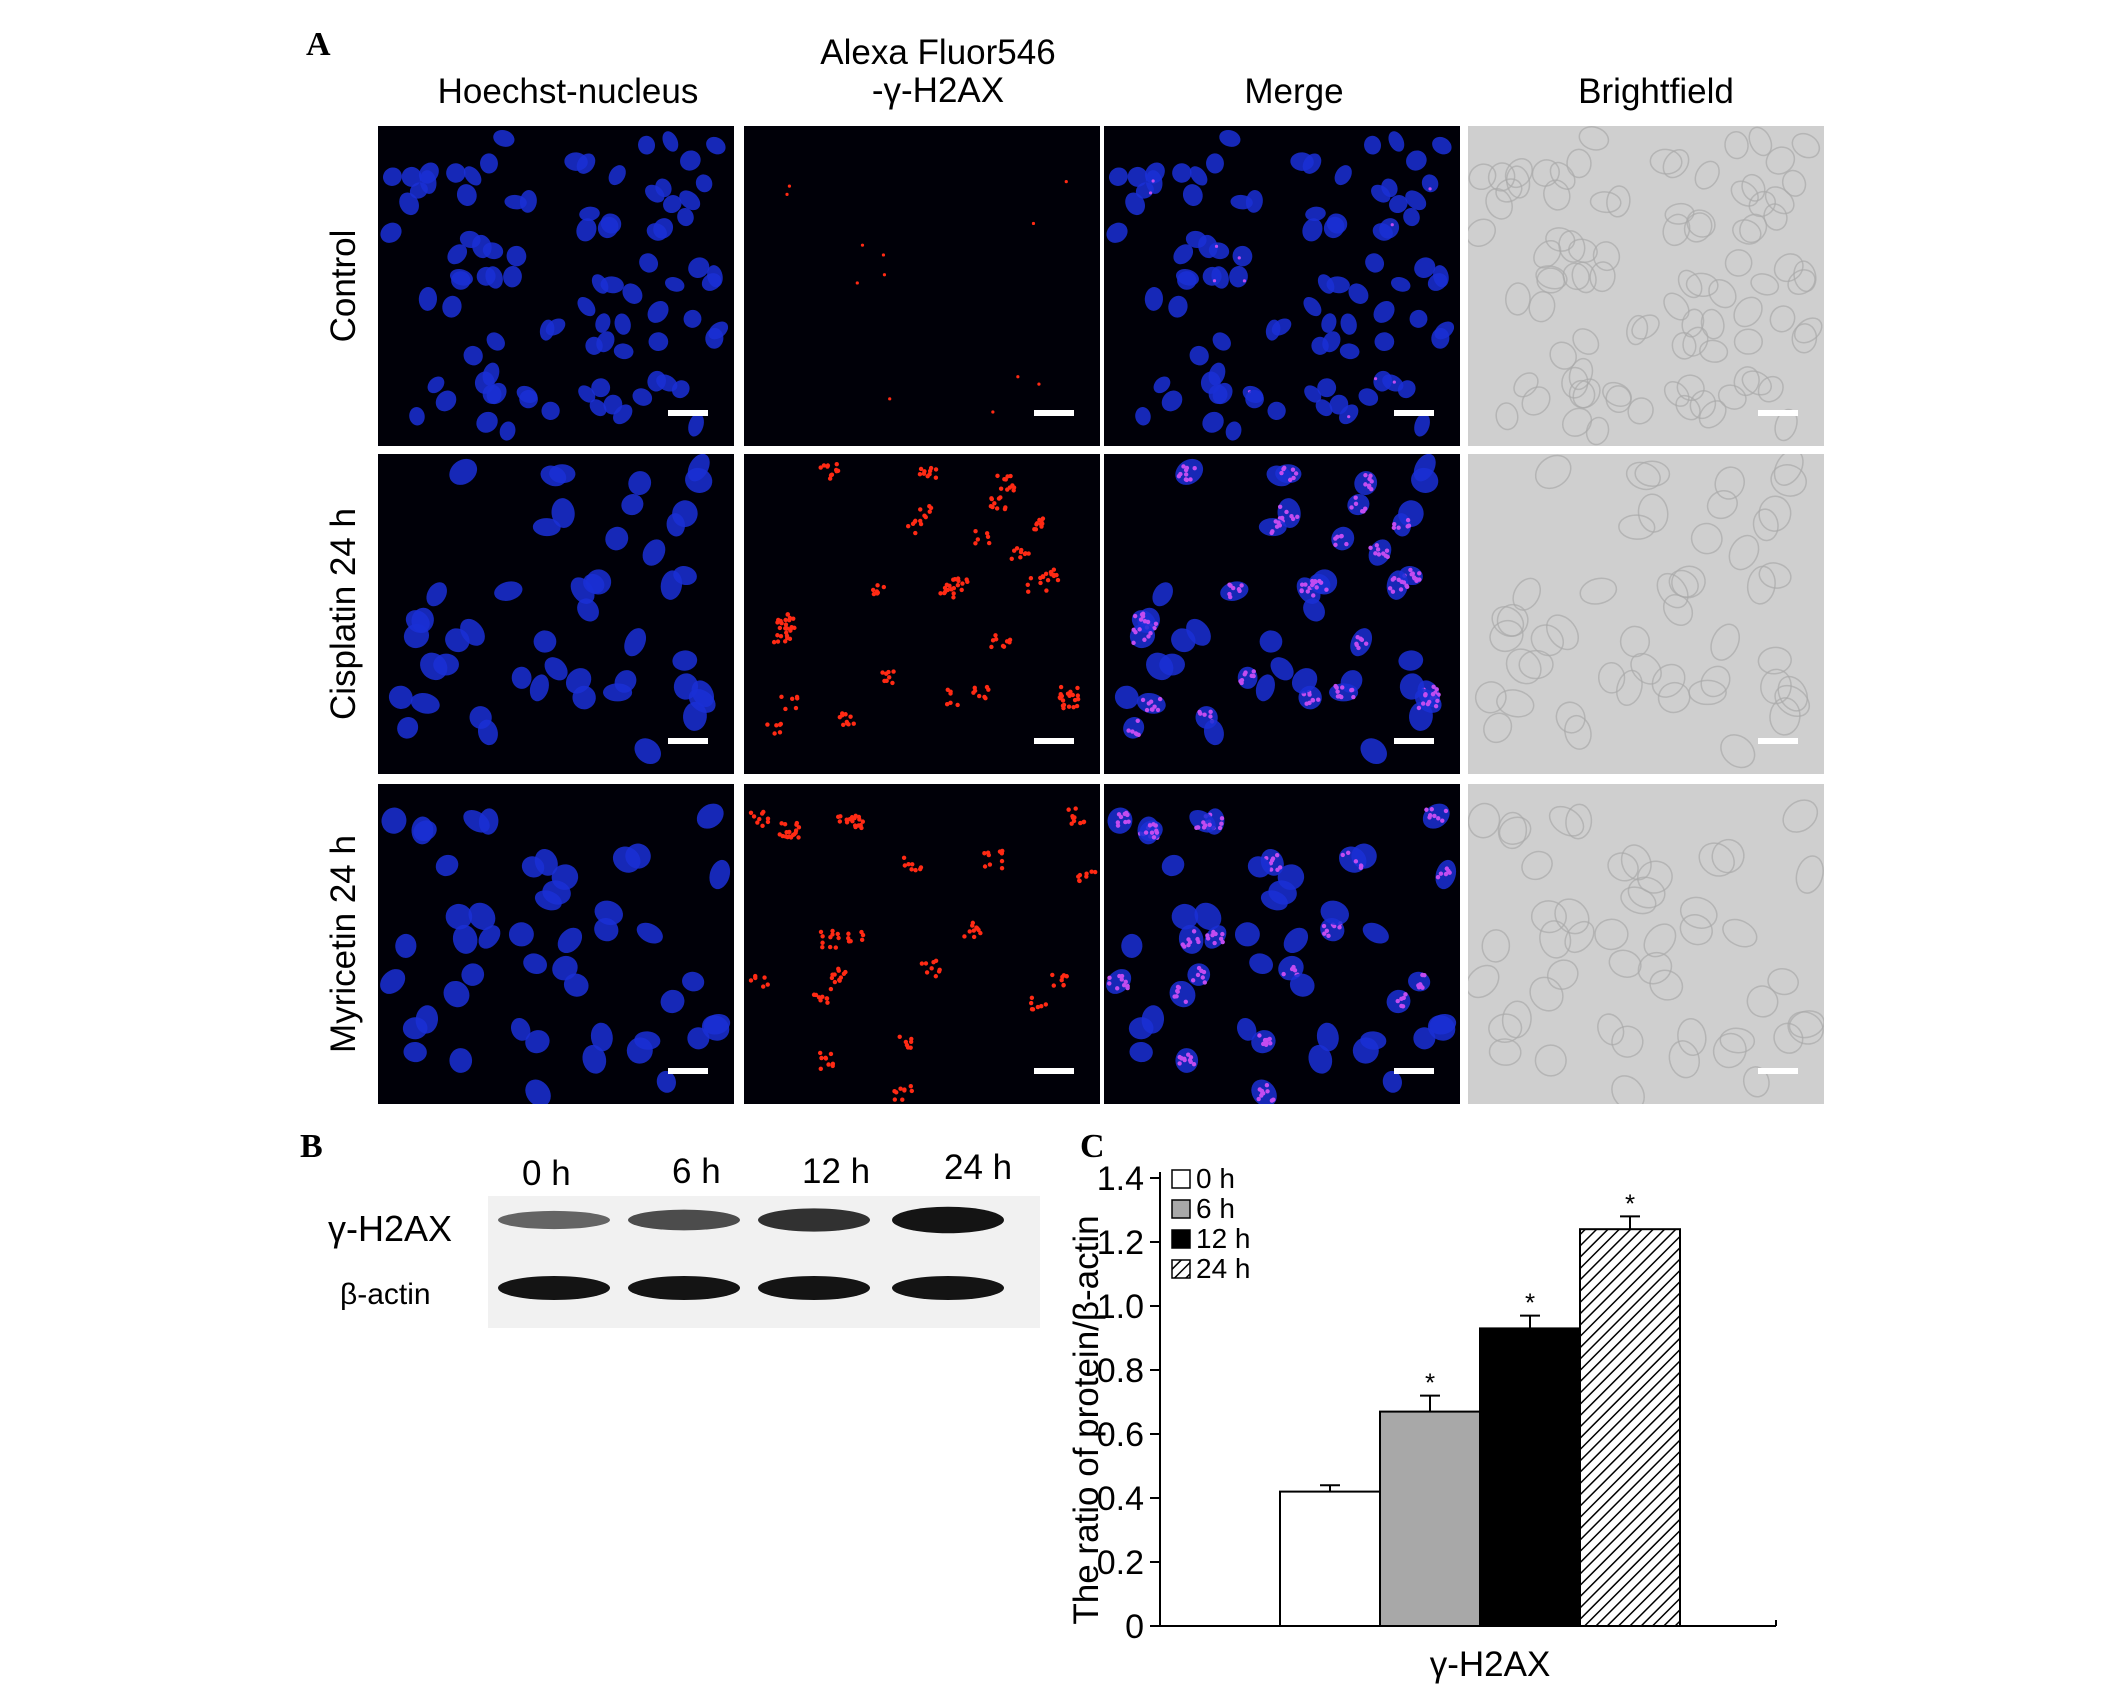 This screenshot has width=2126, height=1686. What do you see at coordinates (1134, 1627) in the screenshot?
I see `y-tick-label: 0` at bounding box center [1134, 1627].